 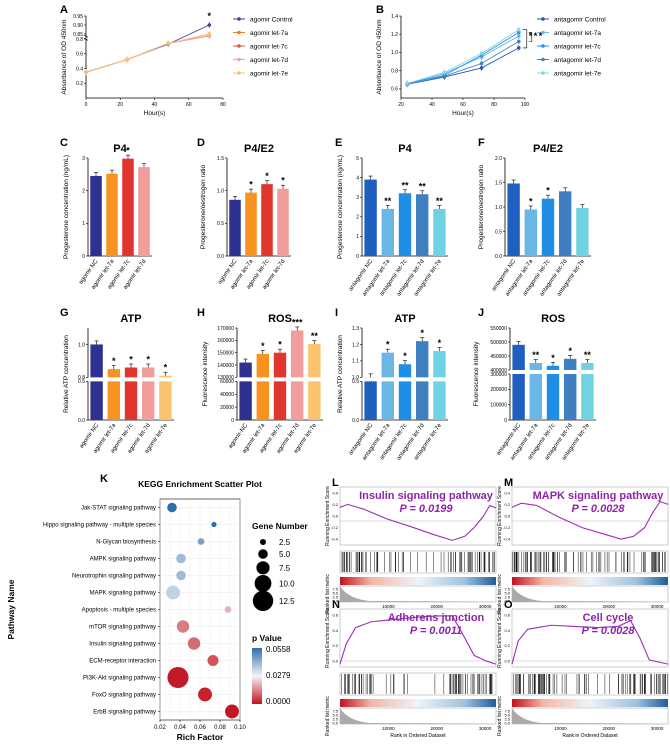 What do you see at coordinates (418, 581) in the screenshot?
I see `rank-colorbar` at bounding box center [418, 581].